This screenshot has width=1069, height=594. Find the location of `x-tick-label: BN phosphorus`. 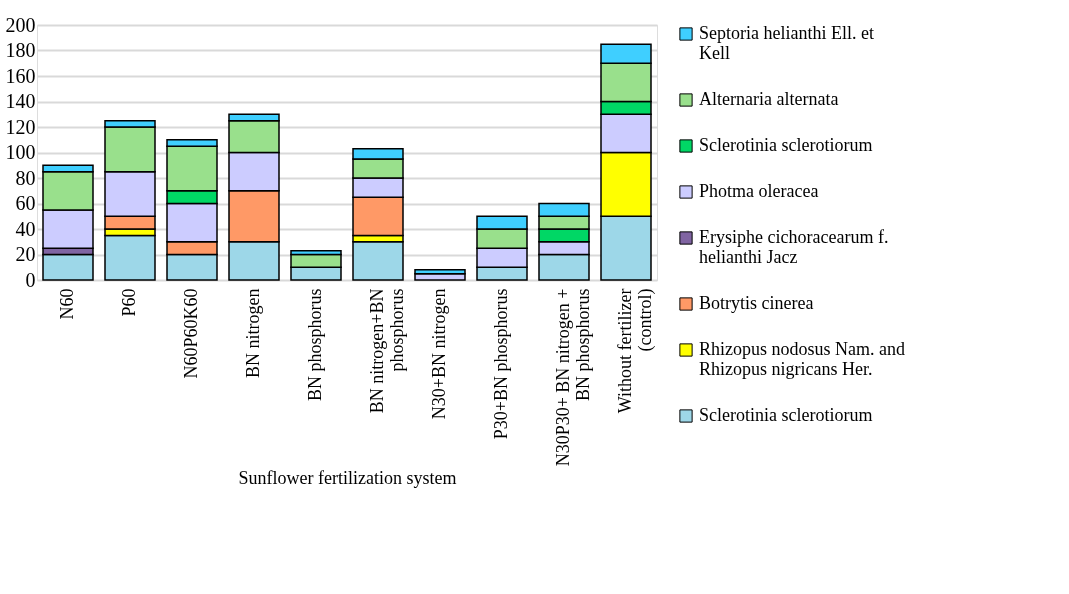

x-tick-label: BN phosphorus is located at coordinates (315, 345).